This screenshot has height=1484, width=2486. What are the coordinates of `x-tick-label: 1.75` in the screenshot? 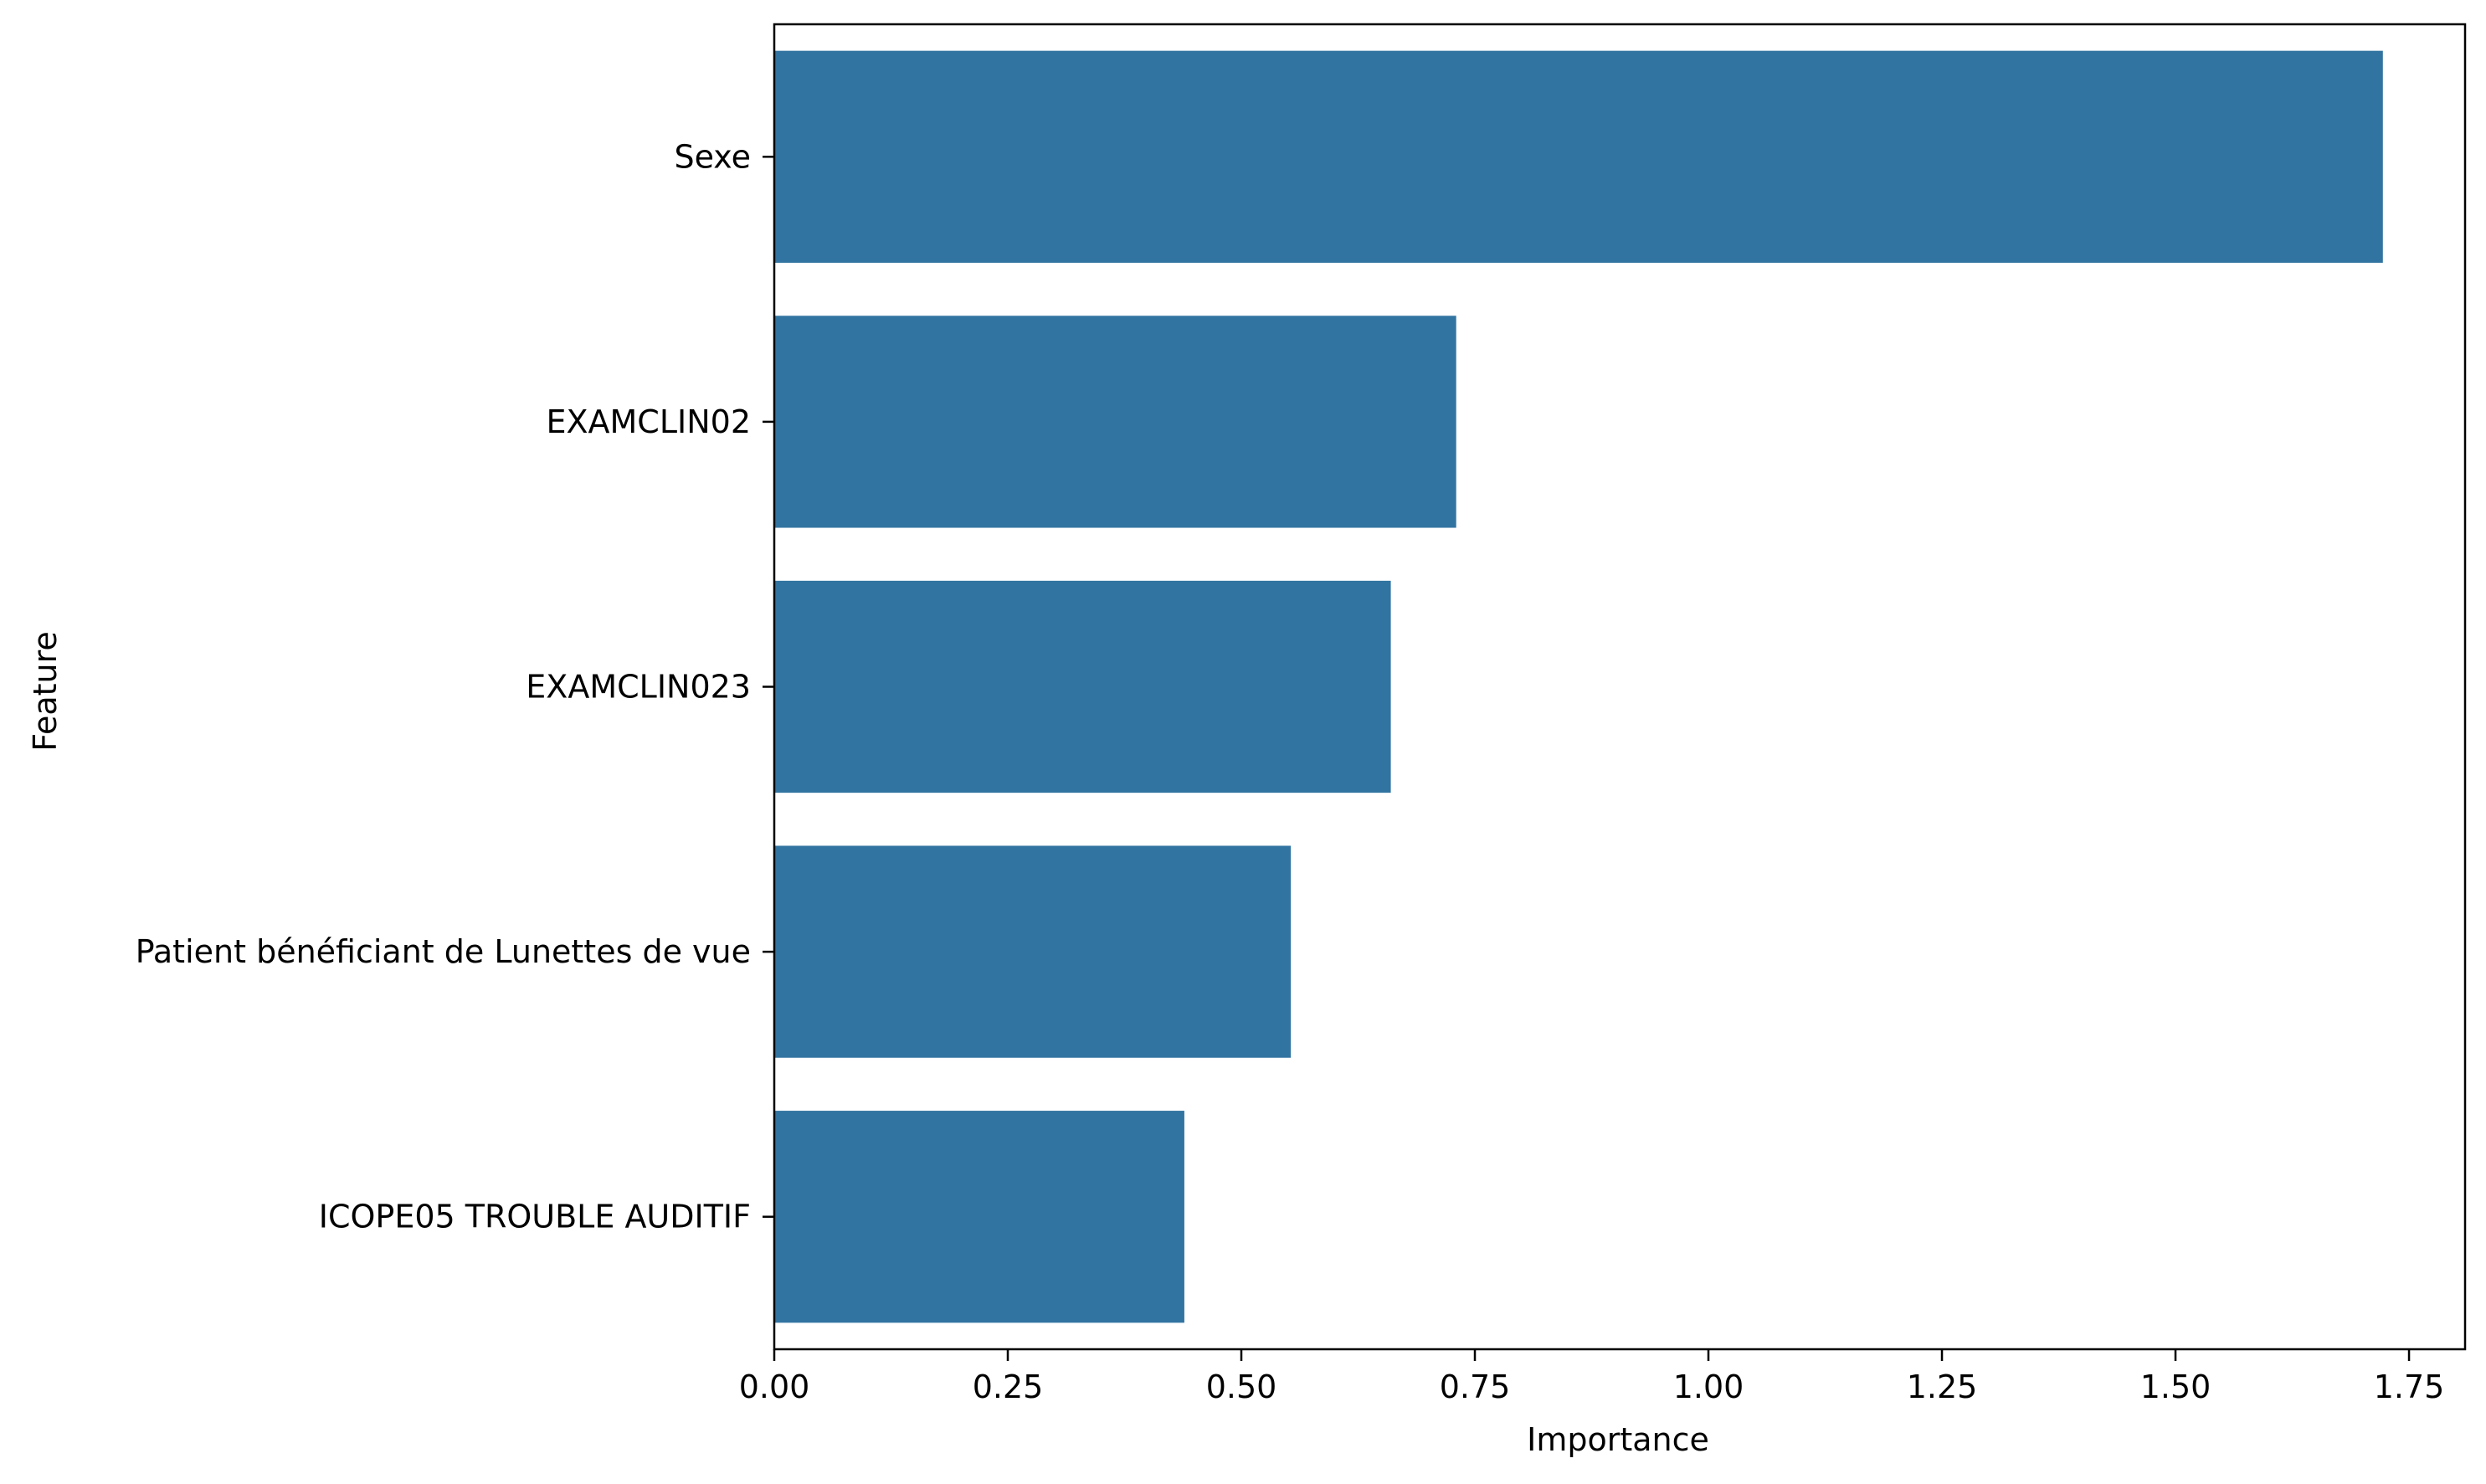 It's located at (2409, 1386).